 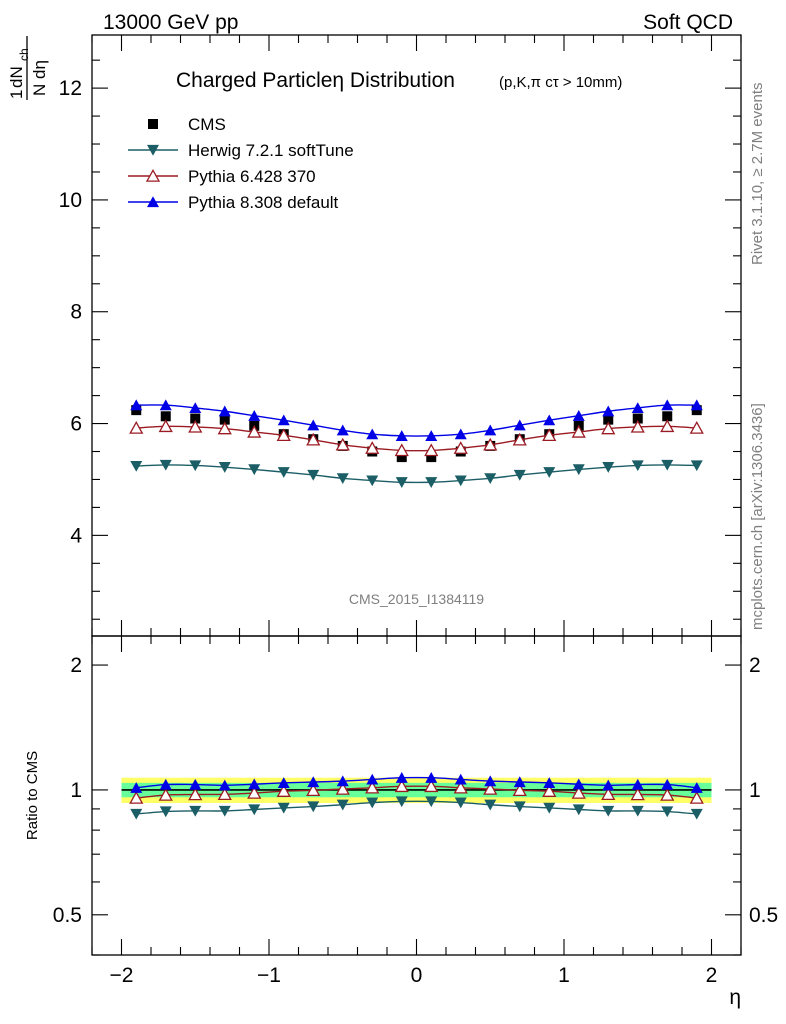 What do you see at coordinates (39, 78) in the screenshot?
I see `y-axis-title-den: N dη` at bounding box center [39, 78].